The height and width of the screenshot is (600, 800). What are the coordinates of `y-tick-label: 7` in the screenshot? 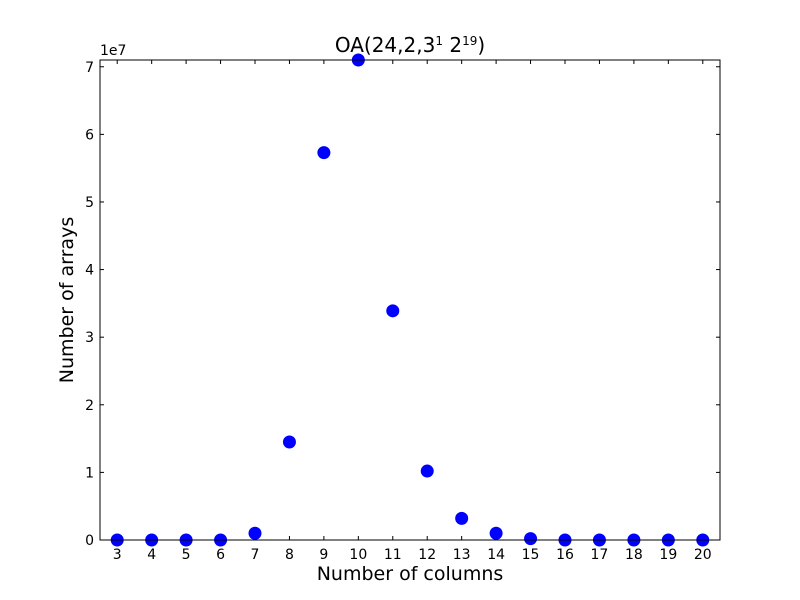 It's located at (89, 68).